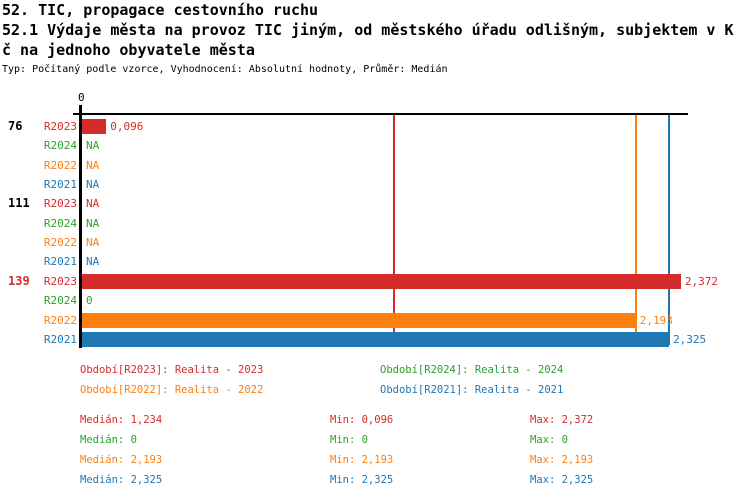 The image size is (750, 498). Describe the element at coordinates (380, 114) in the screenshot. I see `x-axis-line` at that location.